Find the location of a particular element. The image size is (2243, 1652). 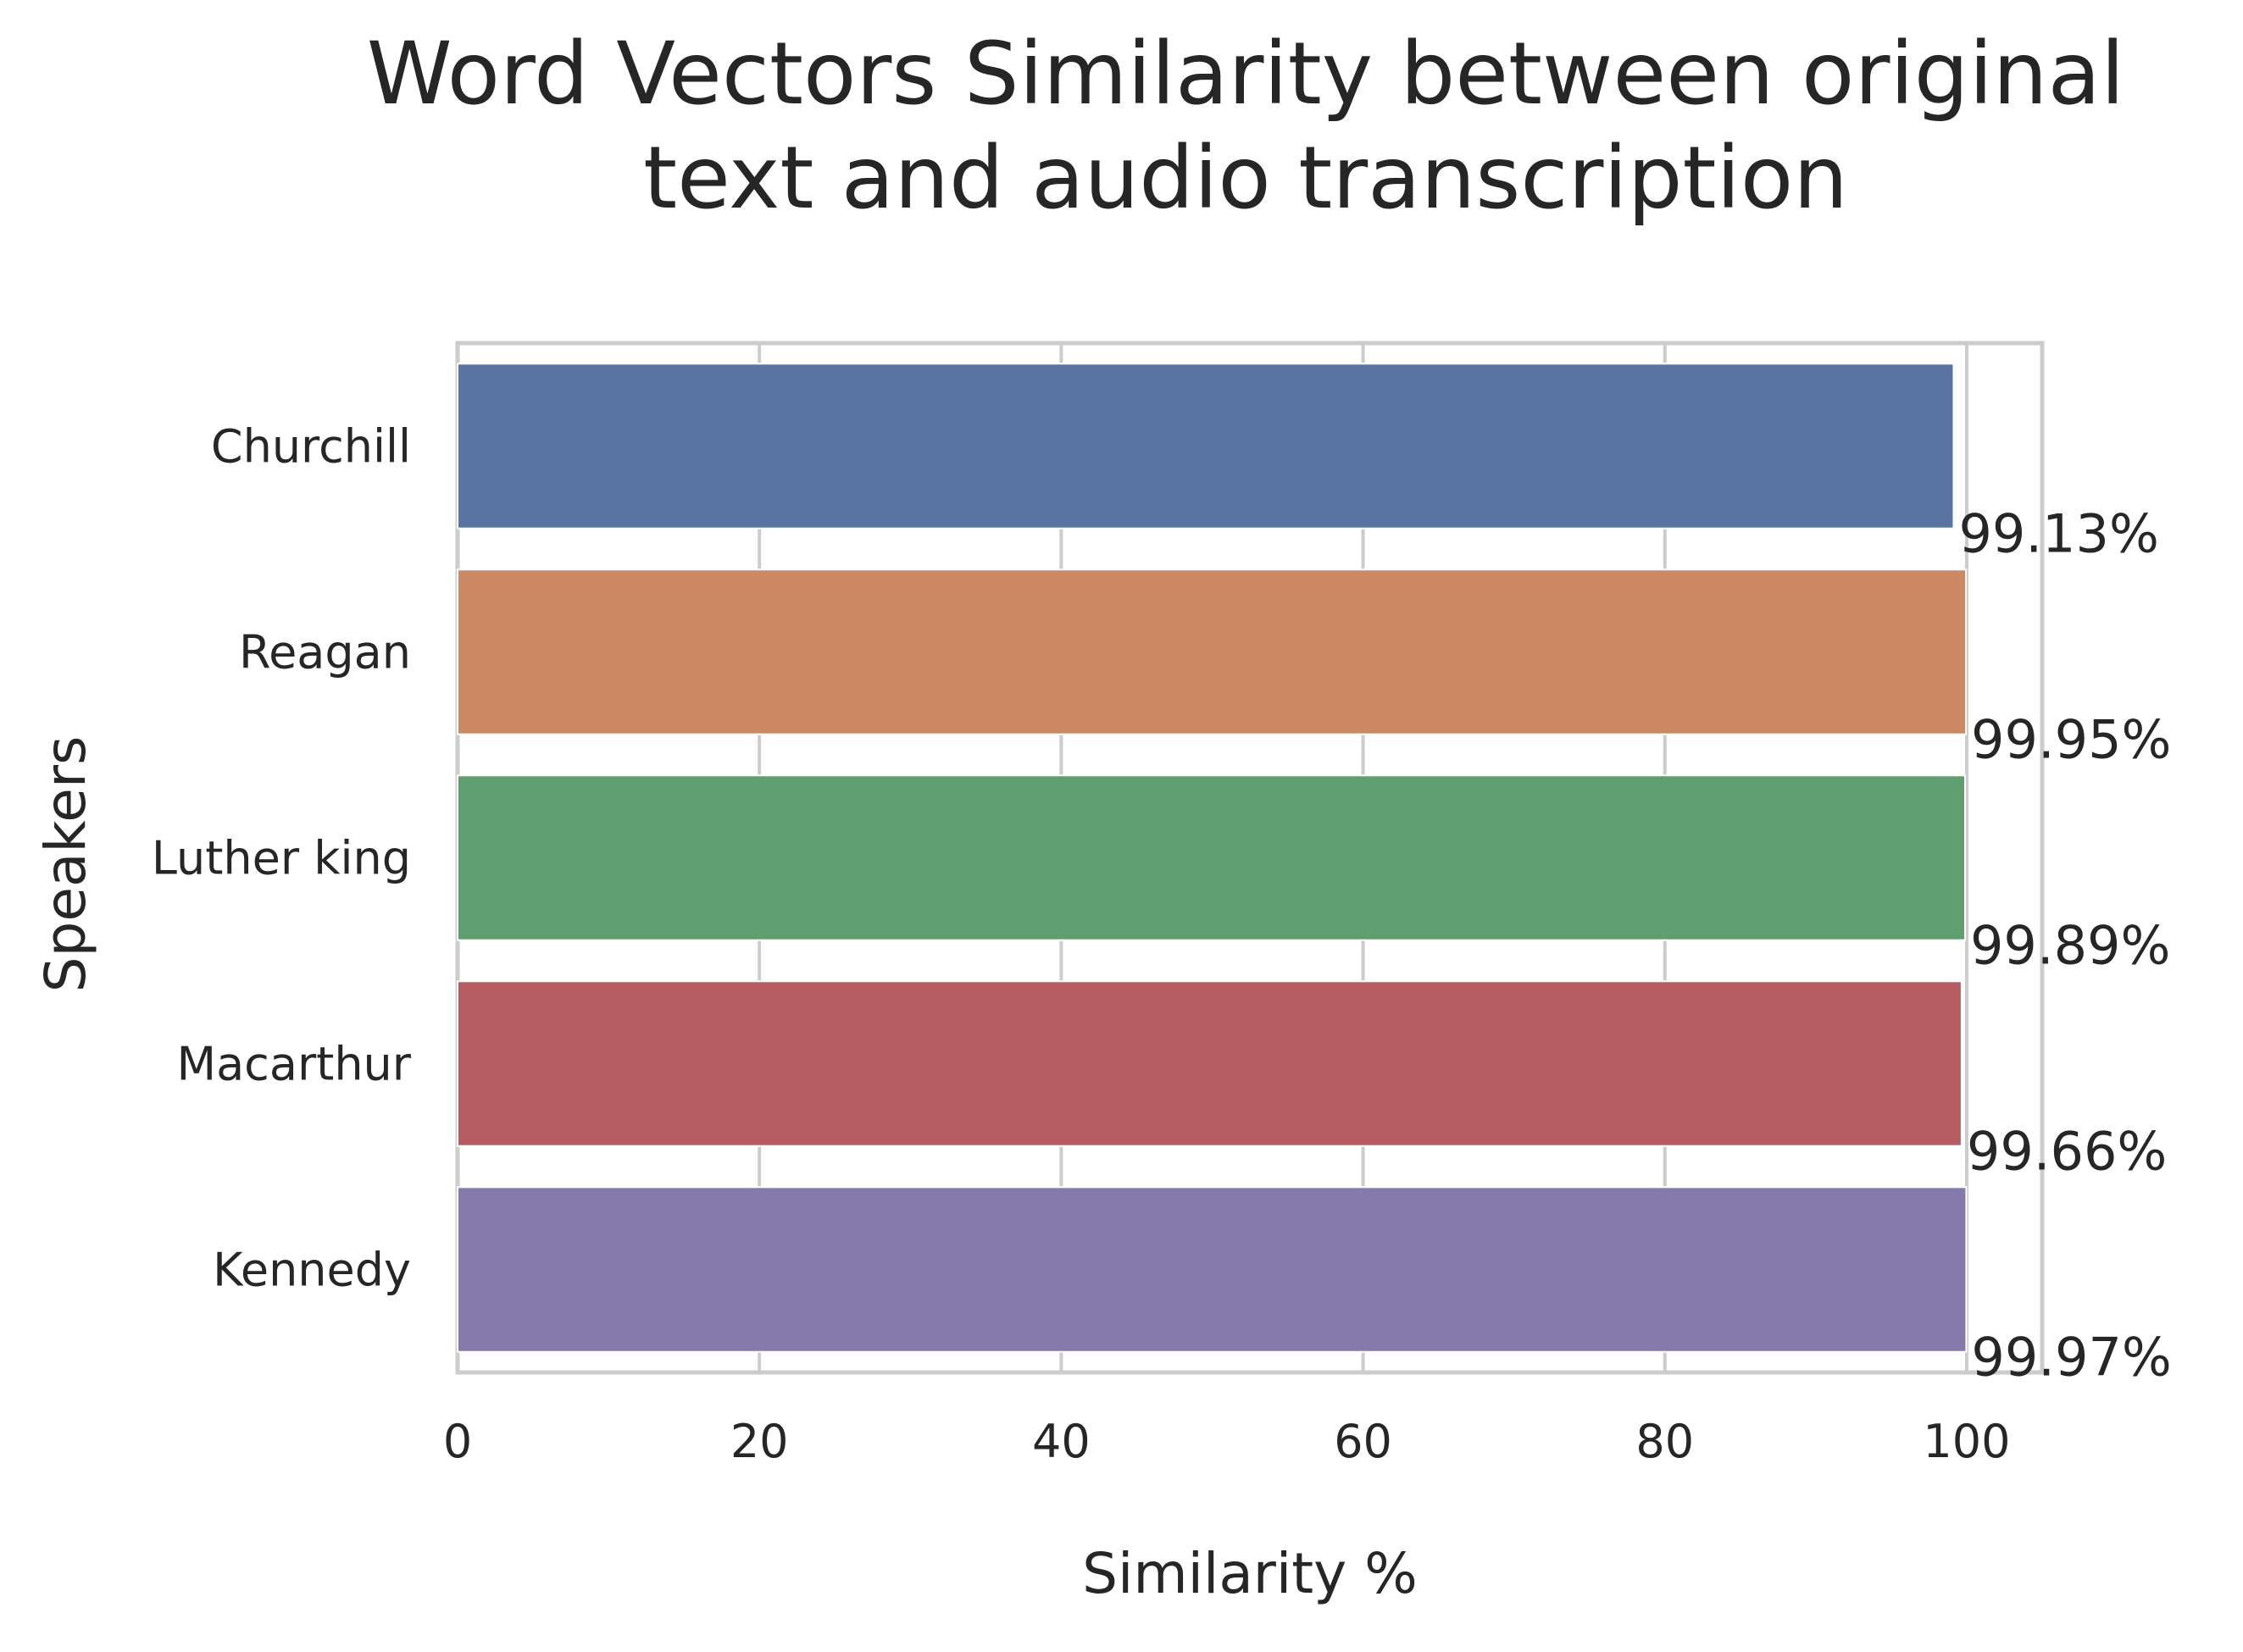

data-label-3: 99.66% is located at coordinates (2067, 1152).